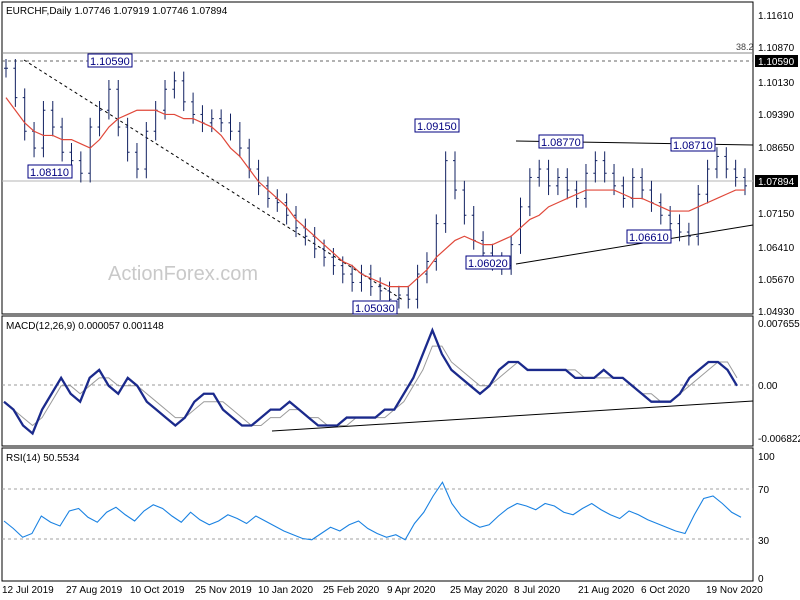 The width and height of the screenshot is (800, 600). What do you see at coordinates (761, 579) in the screenshot?
I see `rsi-tick-0: 0` at bounding box center [761, 579].